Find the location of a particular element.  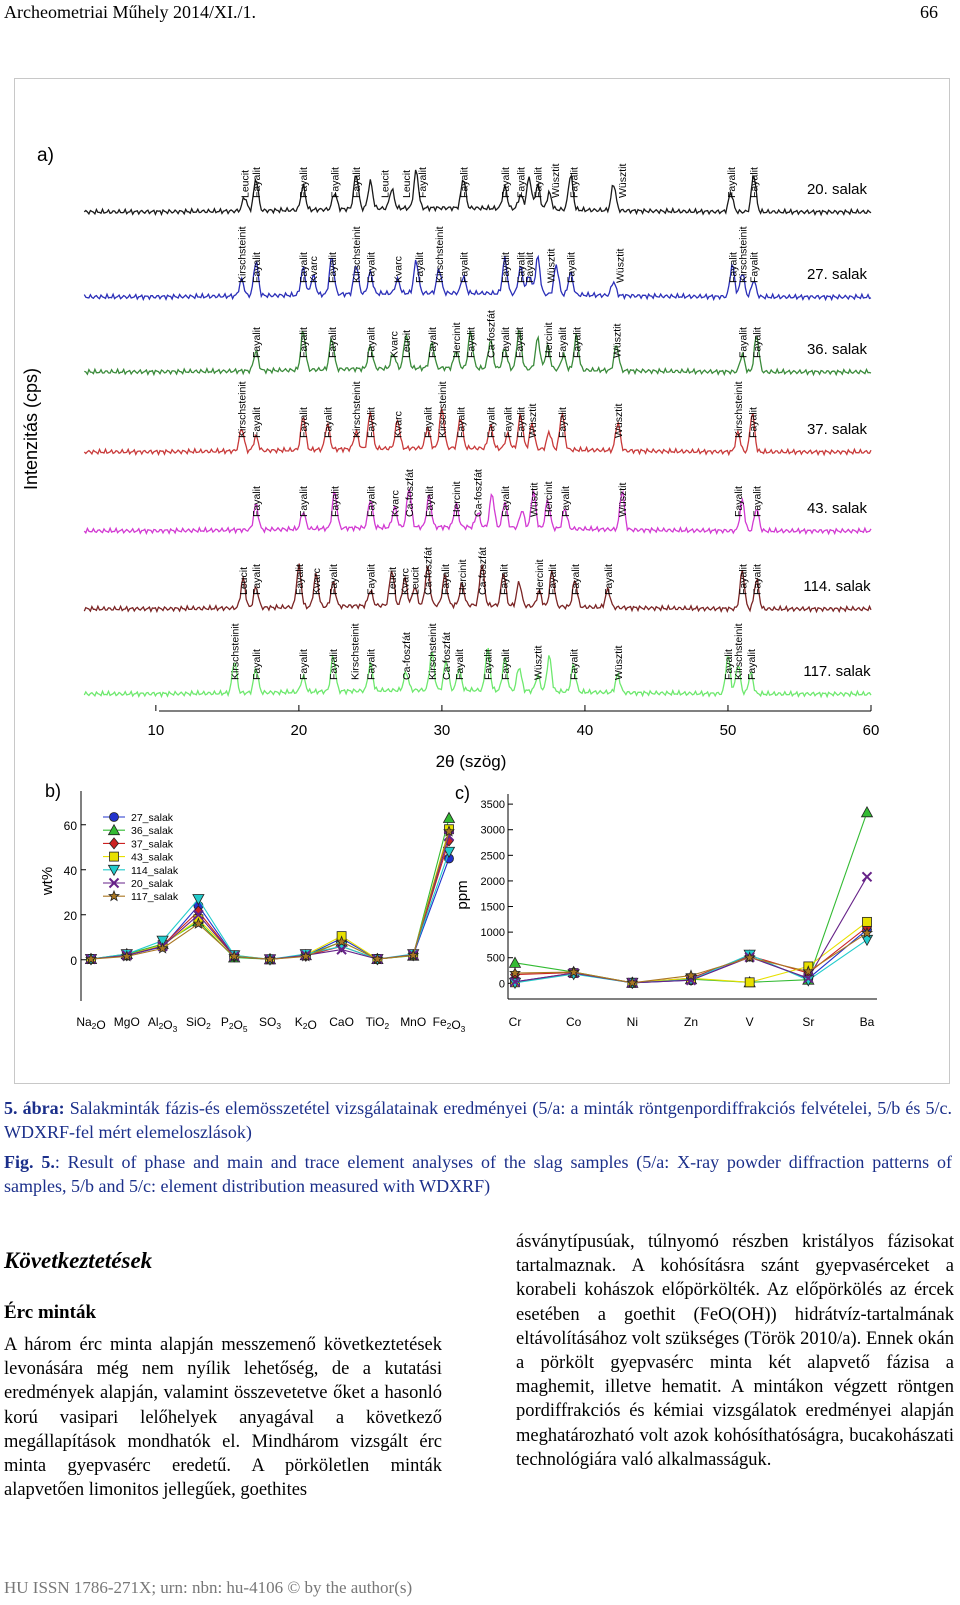

legend-label: 20_salak is located at coordinates (152, 884).